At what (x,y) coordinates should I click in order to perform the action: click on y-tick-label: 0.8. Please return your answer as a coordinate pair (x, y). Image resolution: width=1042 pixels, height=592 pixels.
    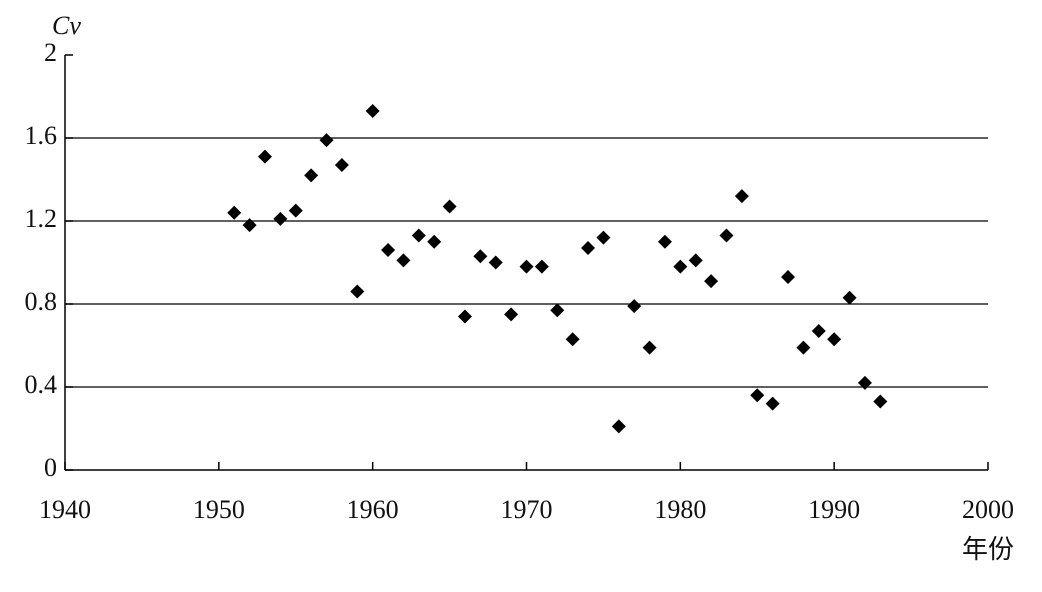
    Looking at the image, I should click on (41, 301).